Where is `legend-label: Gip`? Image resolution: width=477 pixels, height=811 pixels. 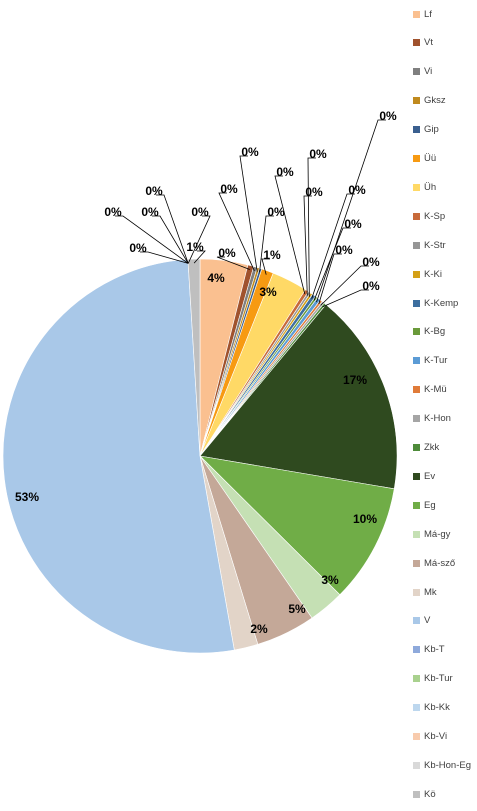
legend-label: Gip is located at coordinates (431, 130).